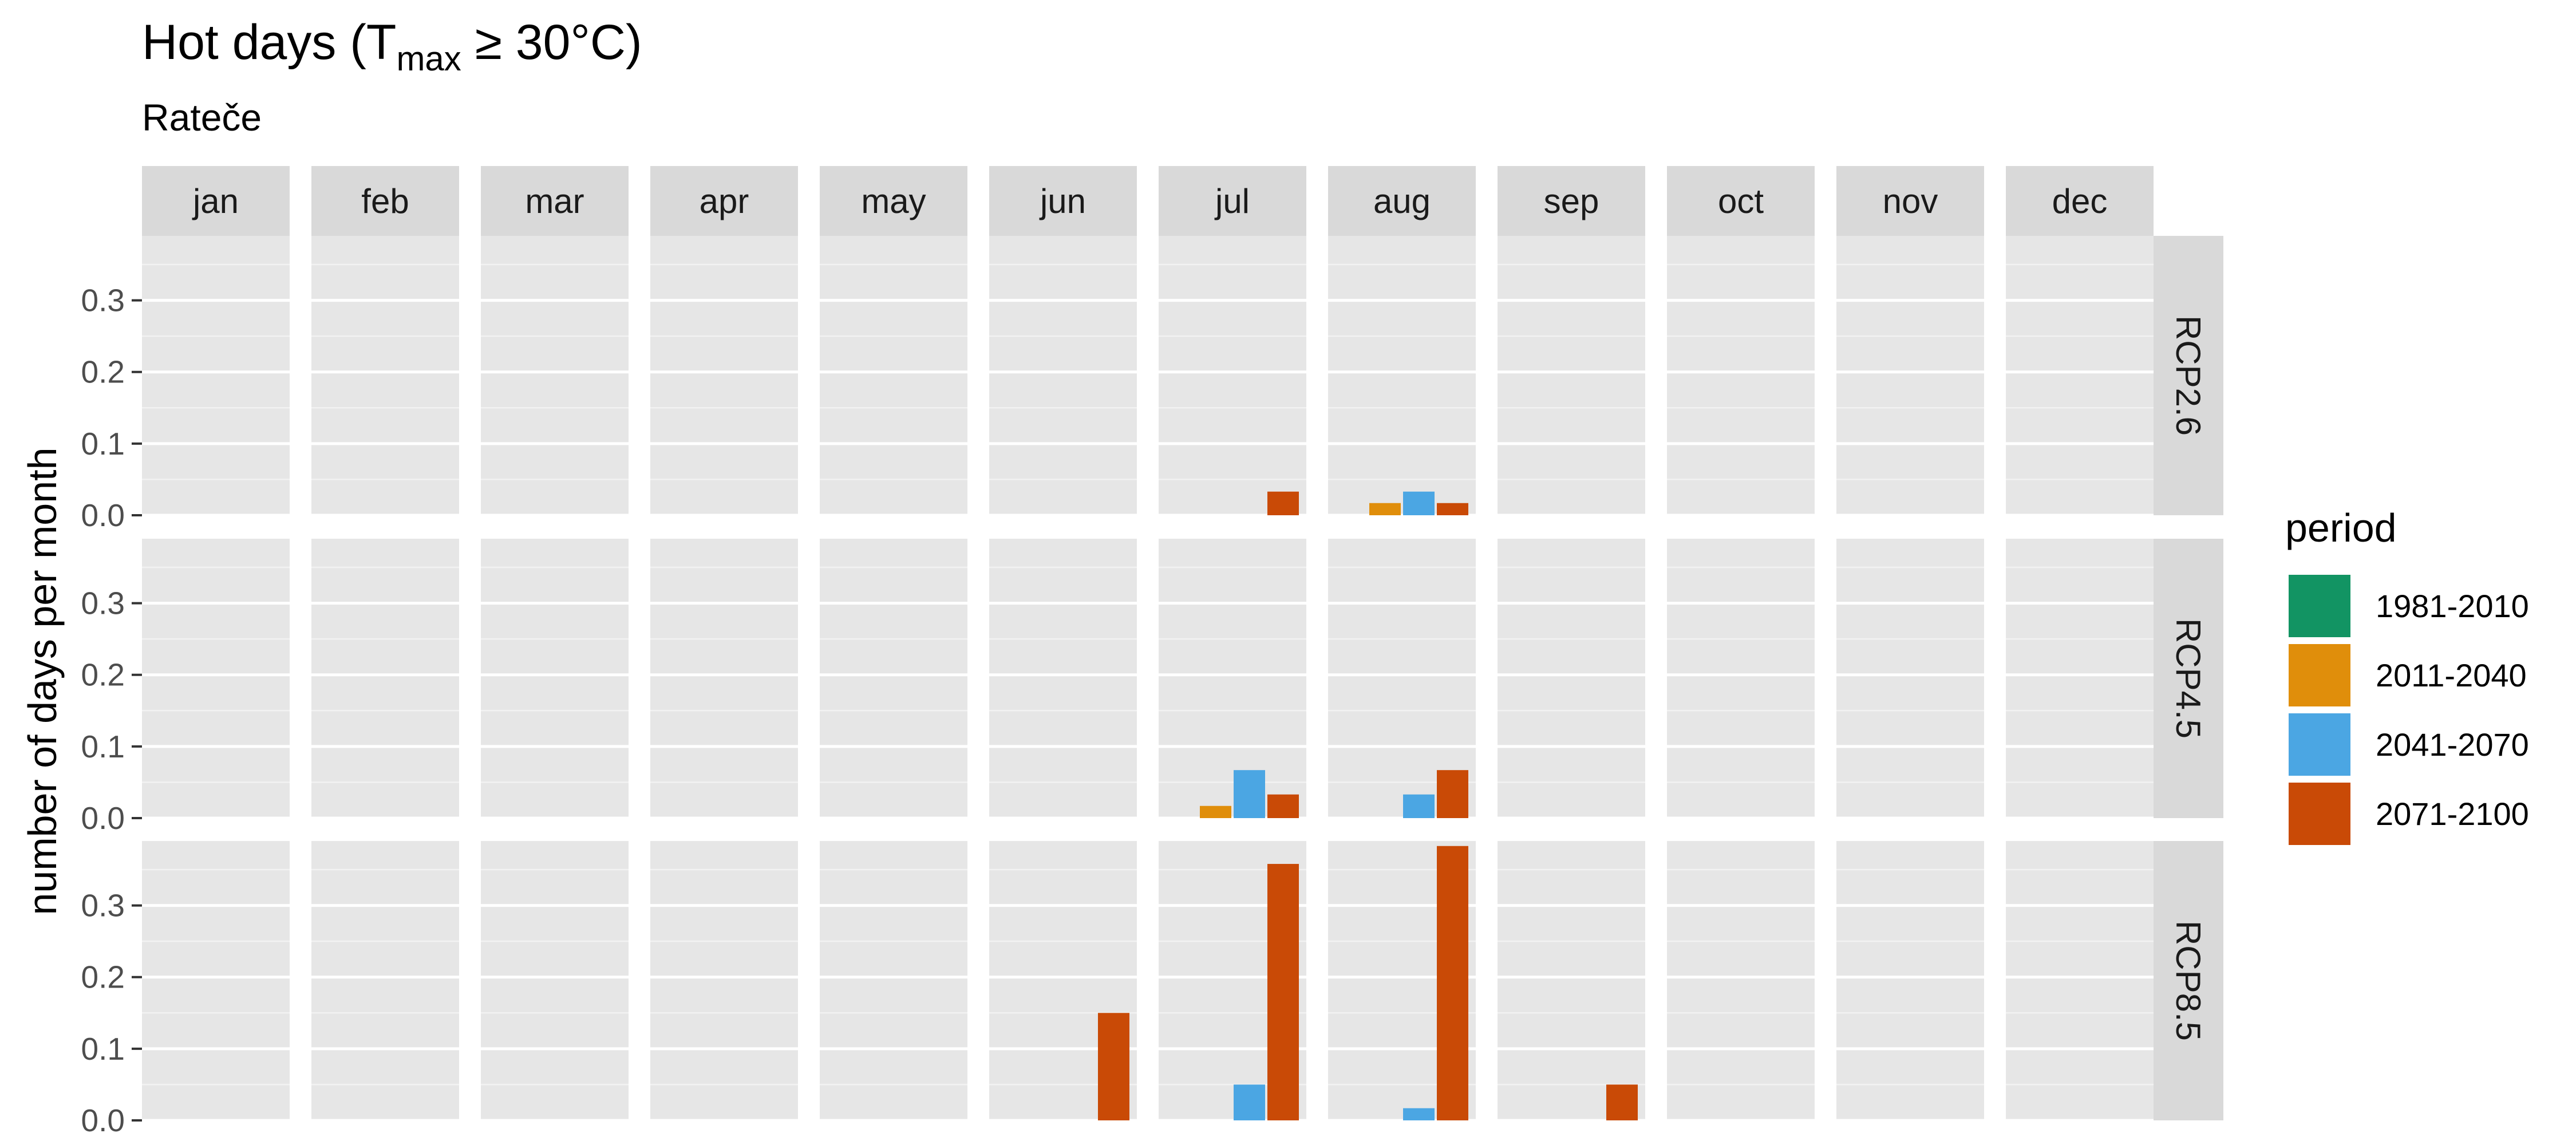 This screenshot has height=1145, width=2576. Describe the element at coordinates (2341, 528) in the screenshot. I see `legend-title: period` at that location.